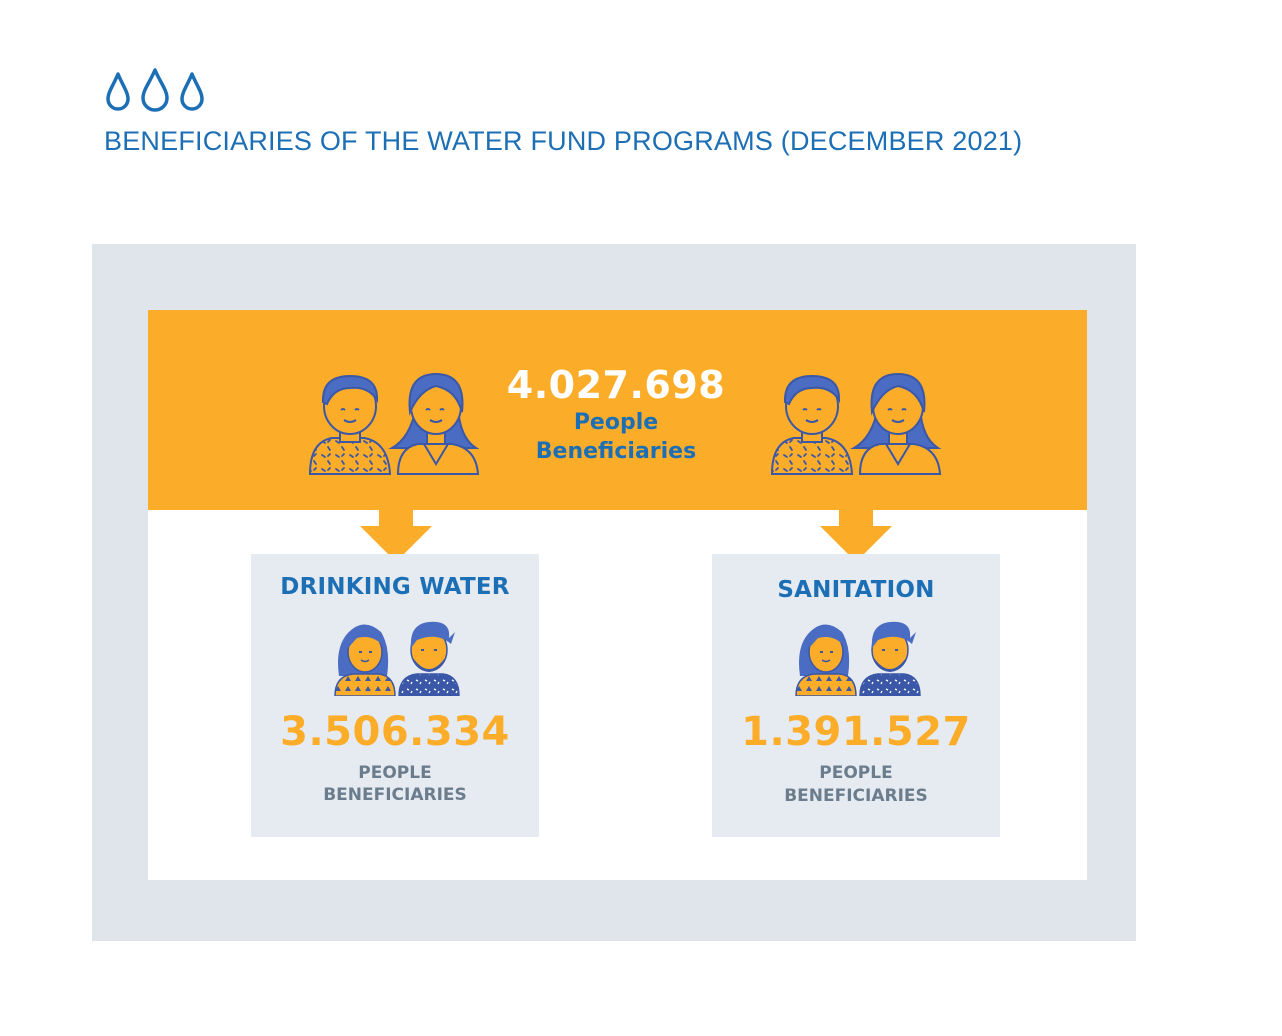 This screenshot has width=1282, height=1036. I want to click on total-beneficiaries: 4.027.698 People Beneficiaries, so click(616, 414).